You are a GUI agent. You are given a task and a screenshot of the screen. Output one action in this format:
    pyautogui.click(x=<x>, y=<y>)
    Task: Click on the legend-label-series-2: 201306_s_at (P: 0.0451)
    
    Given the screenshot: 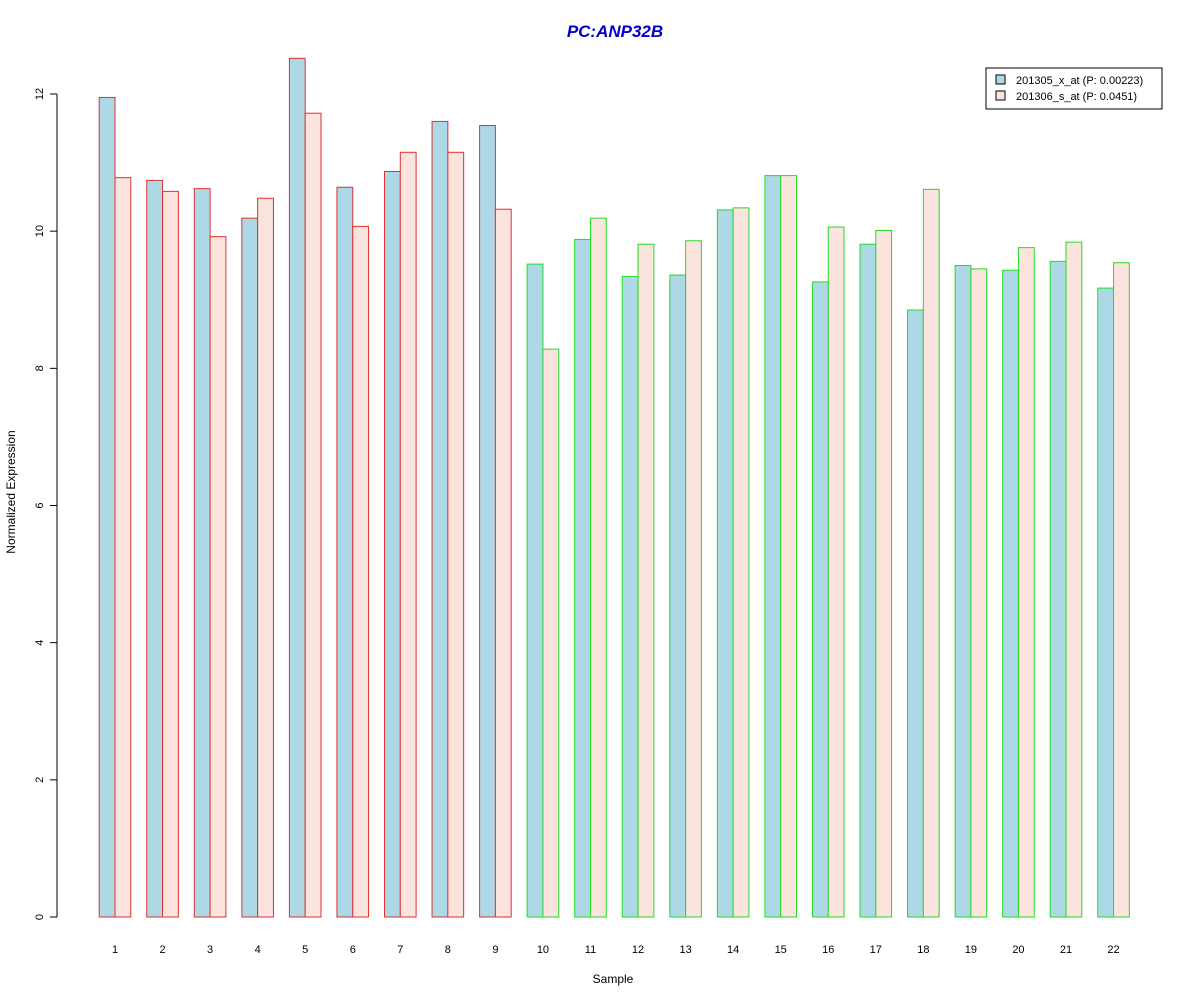 What is the action you would take?
    pyautogui.click(x=1076, y=97)
    